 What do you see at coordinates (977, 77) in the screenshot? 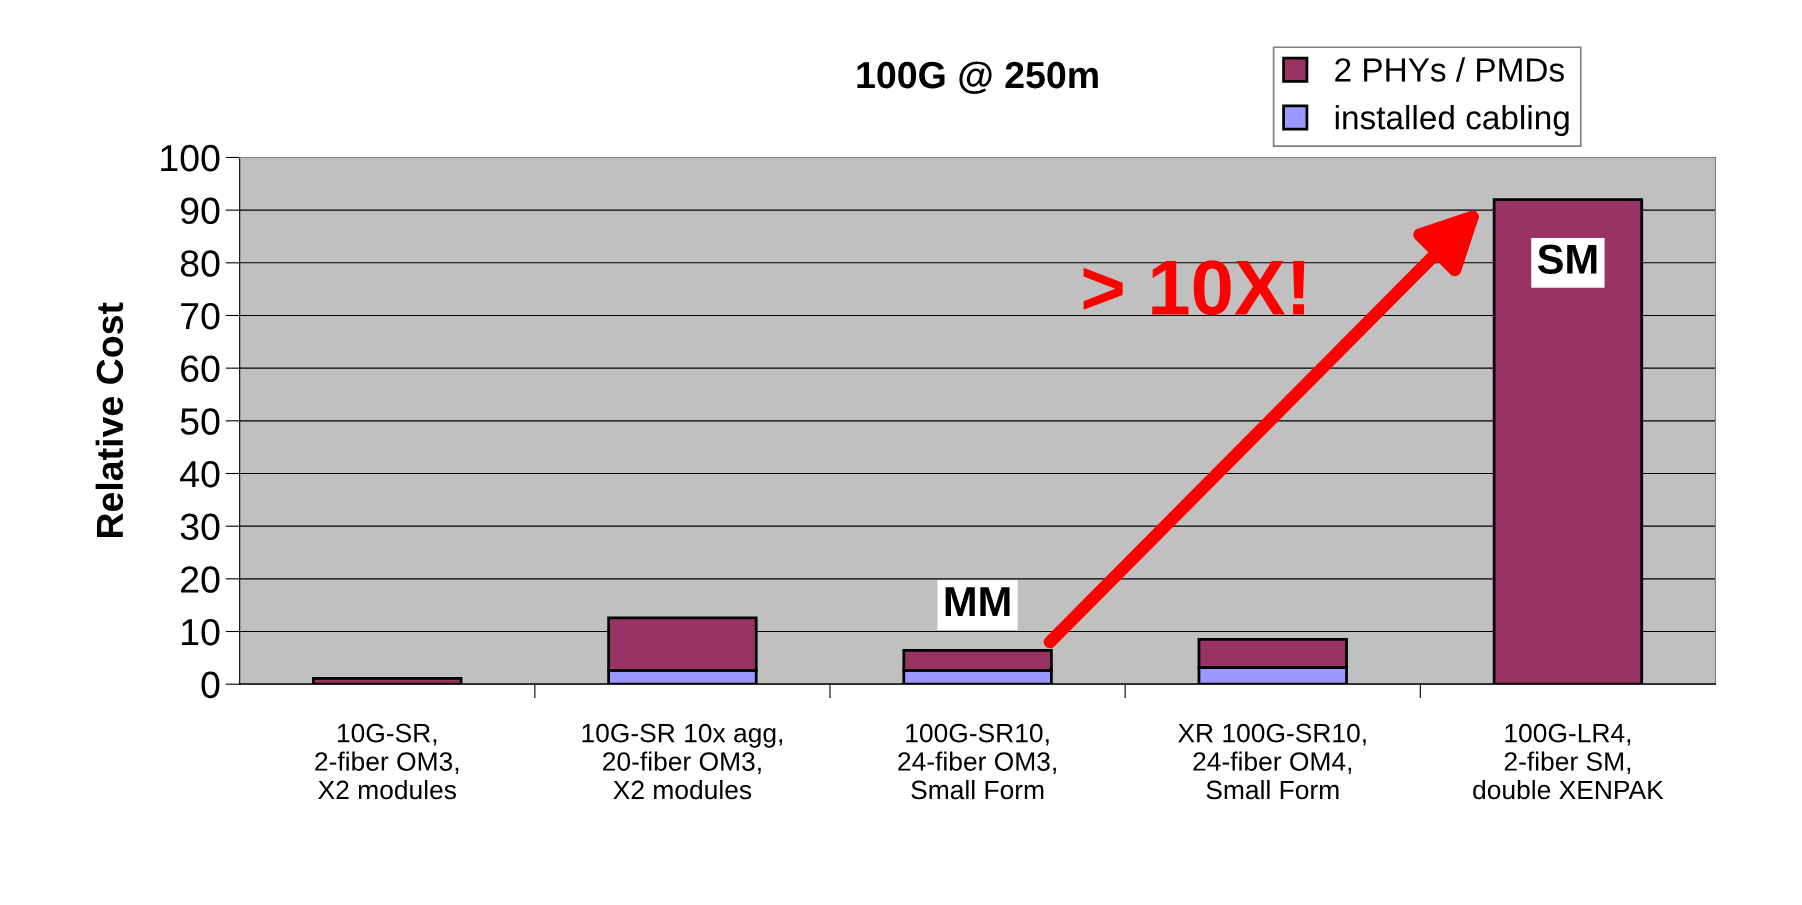
I see `chart-title: 100G @ 250m` at bounding box center [977, 77].